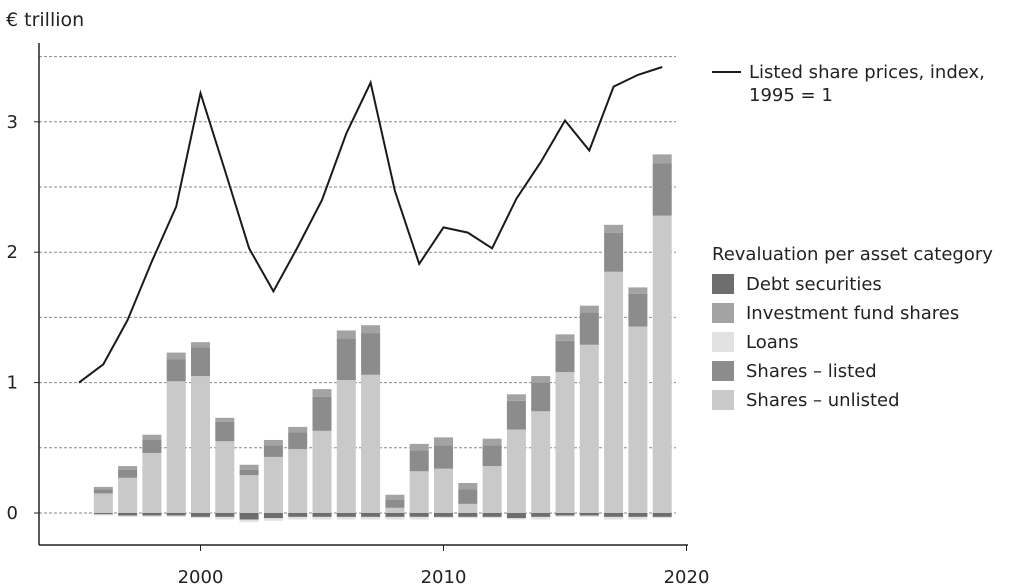 This screenshot has height=587, width=1010. I want to click on bar-debt-securities-2001, so click(225, 515).